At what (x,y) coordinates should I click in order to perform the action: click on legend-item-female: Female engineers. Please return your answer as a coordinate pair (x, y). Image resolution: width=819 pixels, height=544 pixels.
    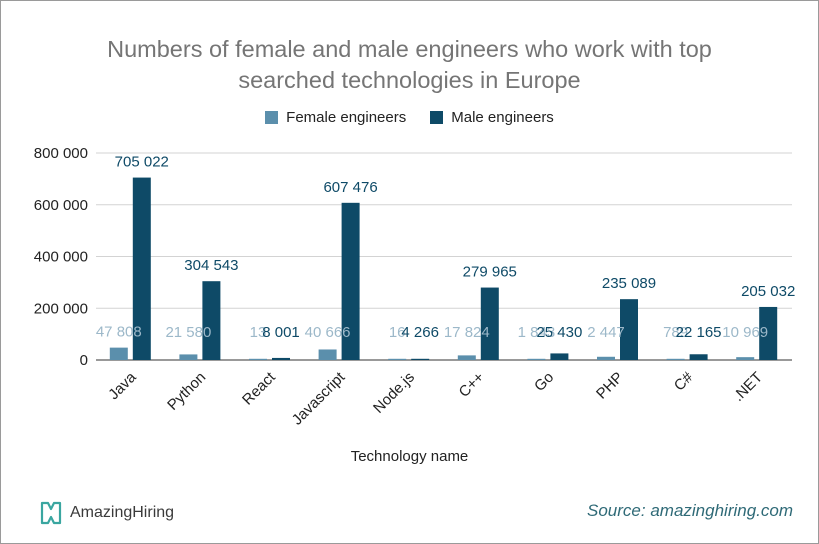
    Looking at the image, I should click on (335, 117).